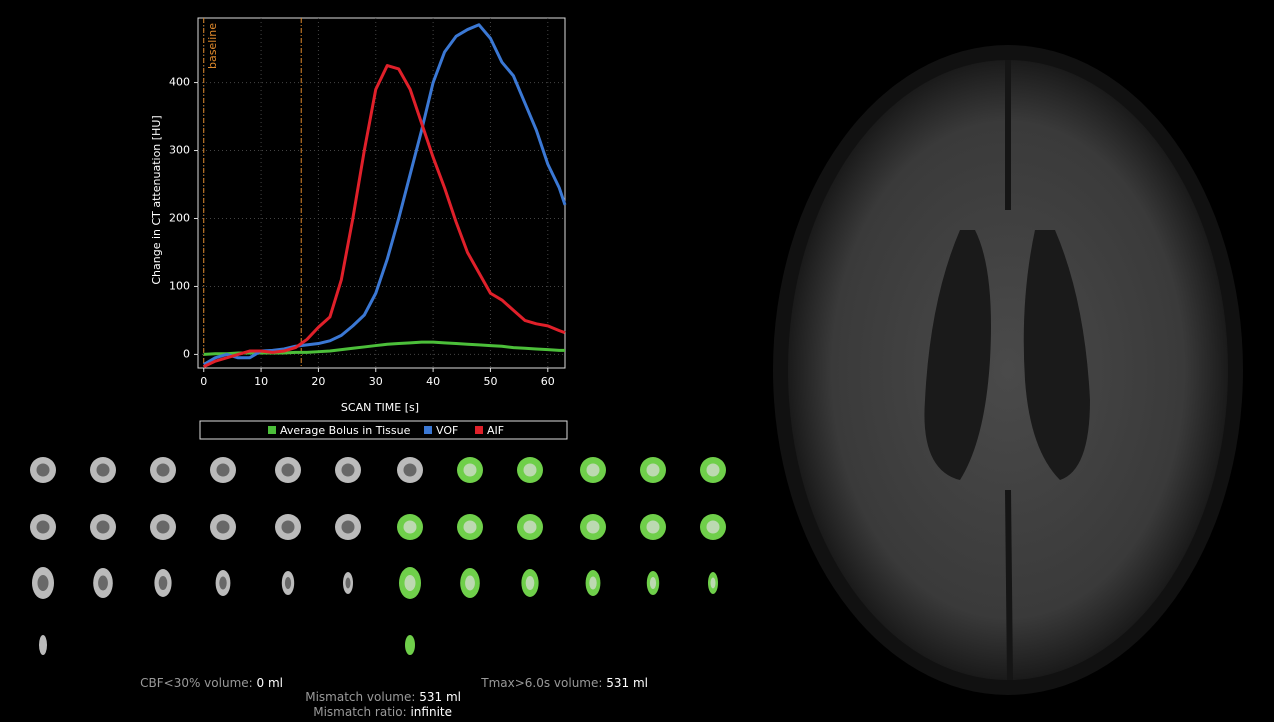  I want to click on x-tick-label: 20, so click(318, 381).